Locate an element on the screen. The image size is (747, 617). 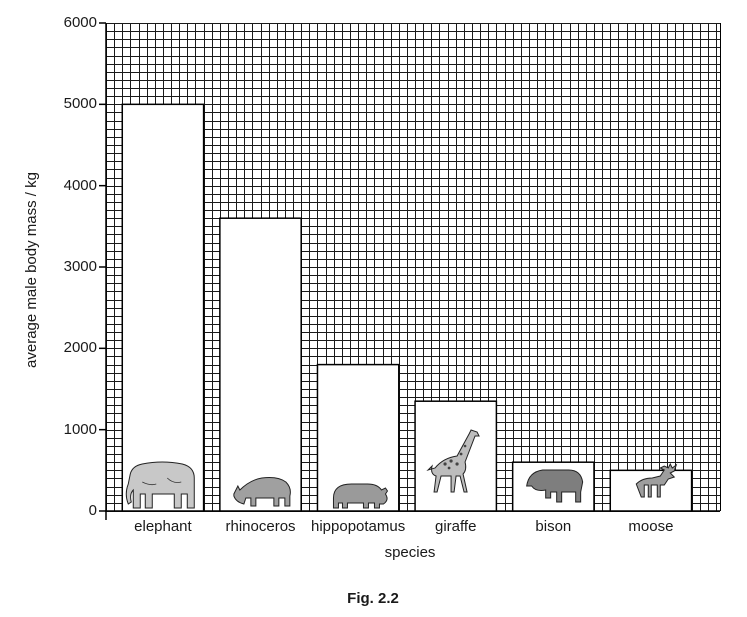
y-tick-label: 2000 is located at coordinates (80, 348).